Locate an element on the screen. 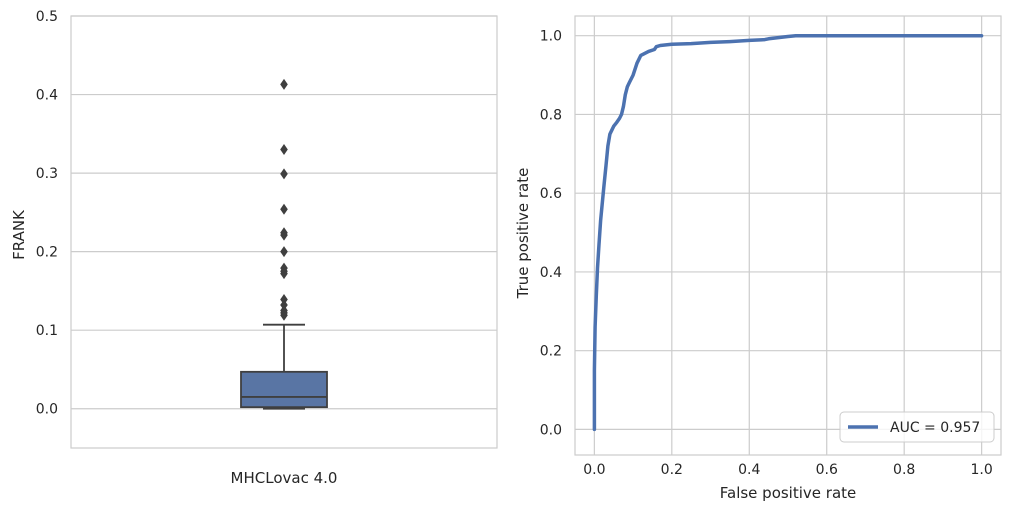 The height and width of the screenshot is (511, 1011). boxplot-y-tick-labels: 0.0 0.1 0.2 0.3 0.4 0.5 is located at coordinates (47, 213).